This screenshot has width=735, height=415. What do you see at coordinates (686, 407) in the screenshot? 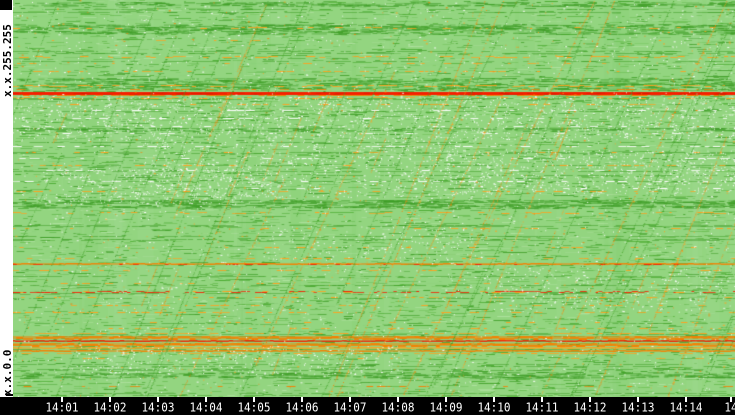
I see `x-axis-tick-label: 14:14` at bounding box center [686, 407].